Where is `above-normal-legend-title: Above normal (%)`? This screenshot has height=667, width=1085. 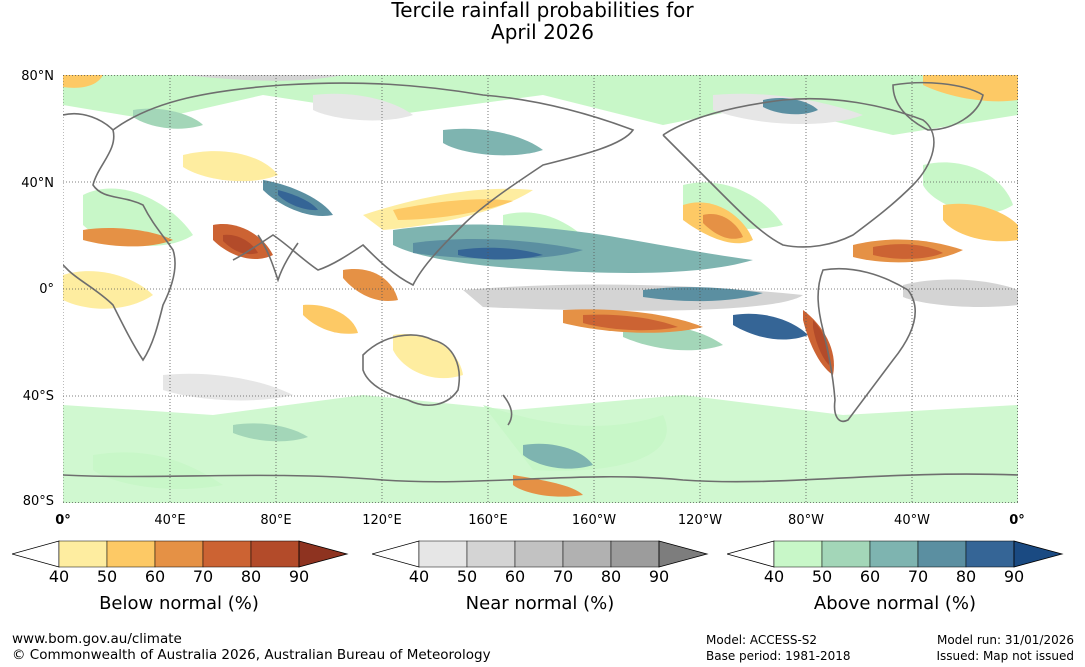 above-normal-legend-title: Above normal (%) is located at coordinates (895, 603).